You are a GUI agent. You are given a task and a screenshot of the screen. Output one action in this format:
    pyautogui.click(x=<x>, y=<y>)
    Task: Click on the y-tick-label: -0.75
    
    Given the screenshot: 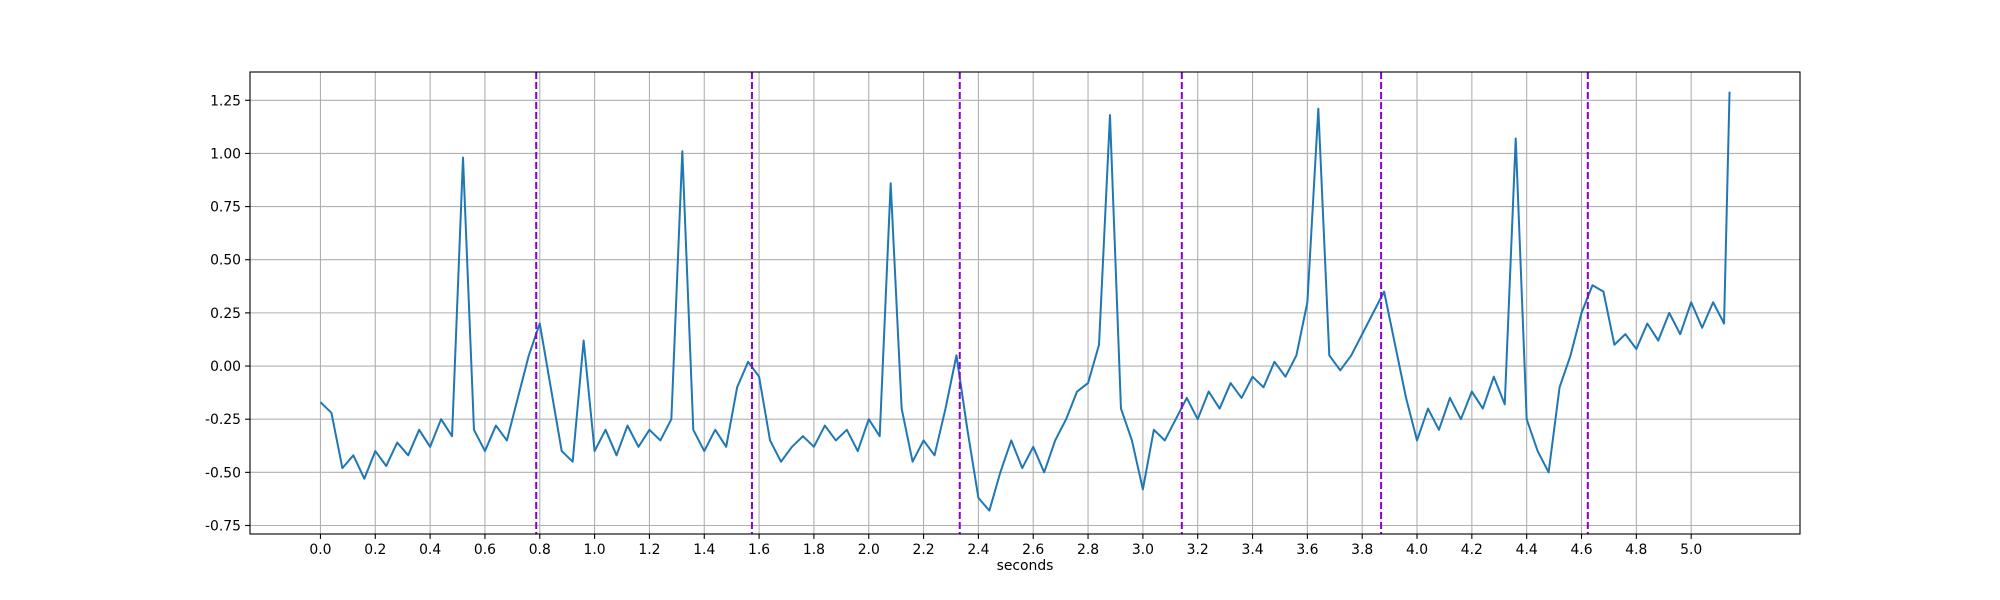 What is the action you would take?
    pyautogui.click(x=223, y=526)
    